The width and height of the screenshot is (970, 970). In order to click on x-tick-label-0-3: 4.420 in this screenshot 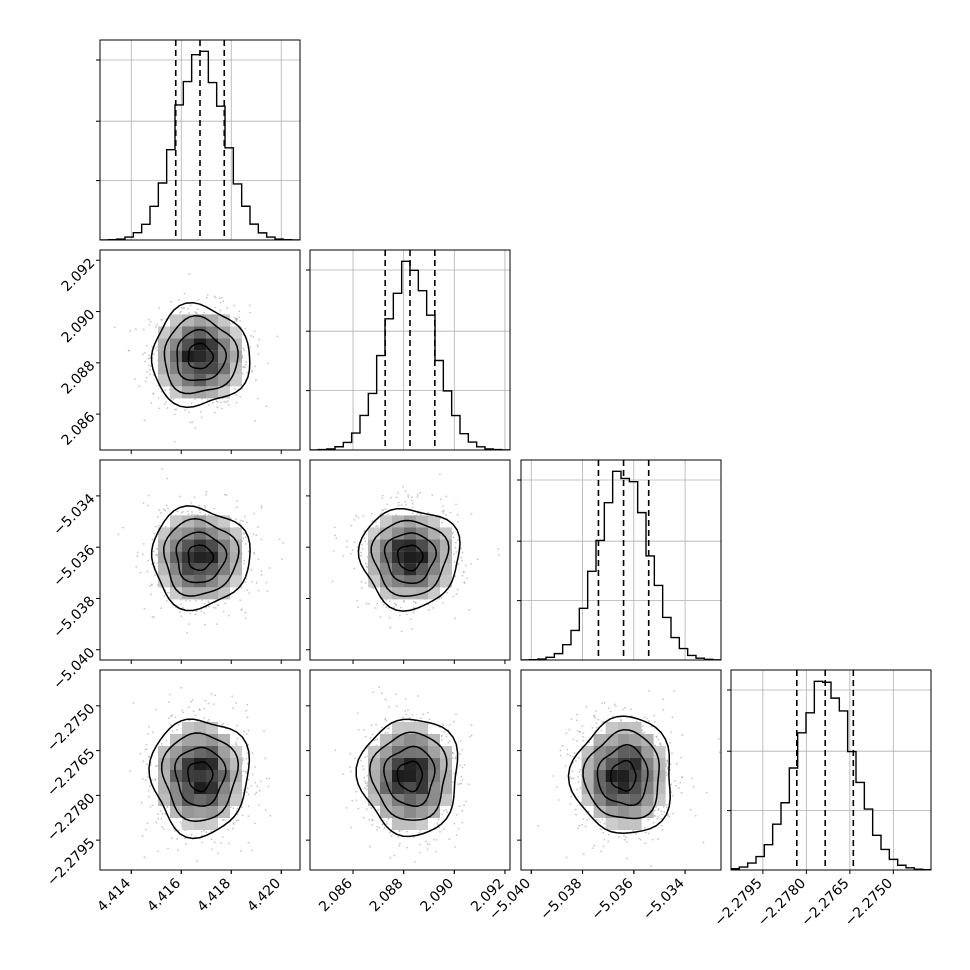, I will do `click(264, 896)`.